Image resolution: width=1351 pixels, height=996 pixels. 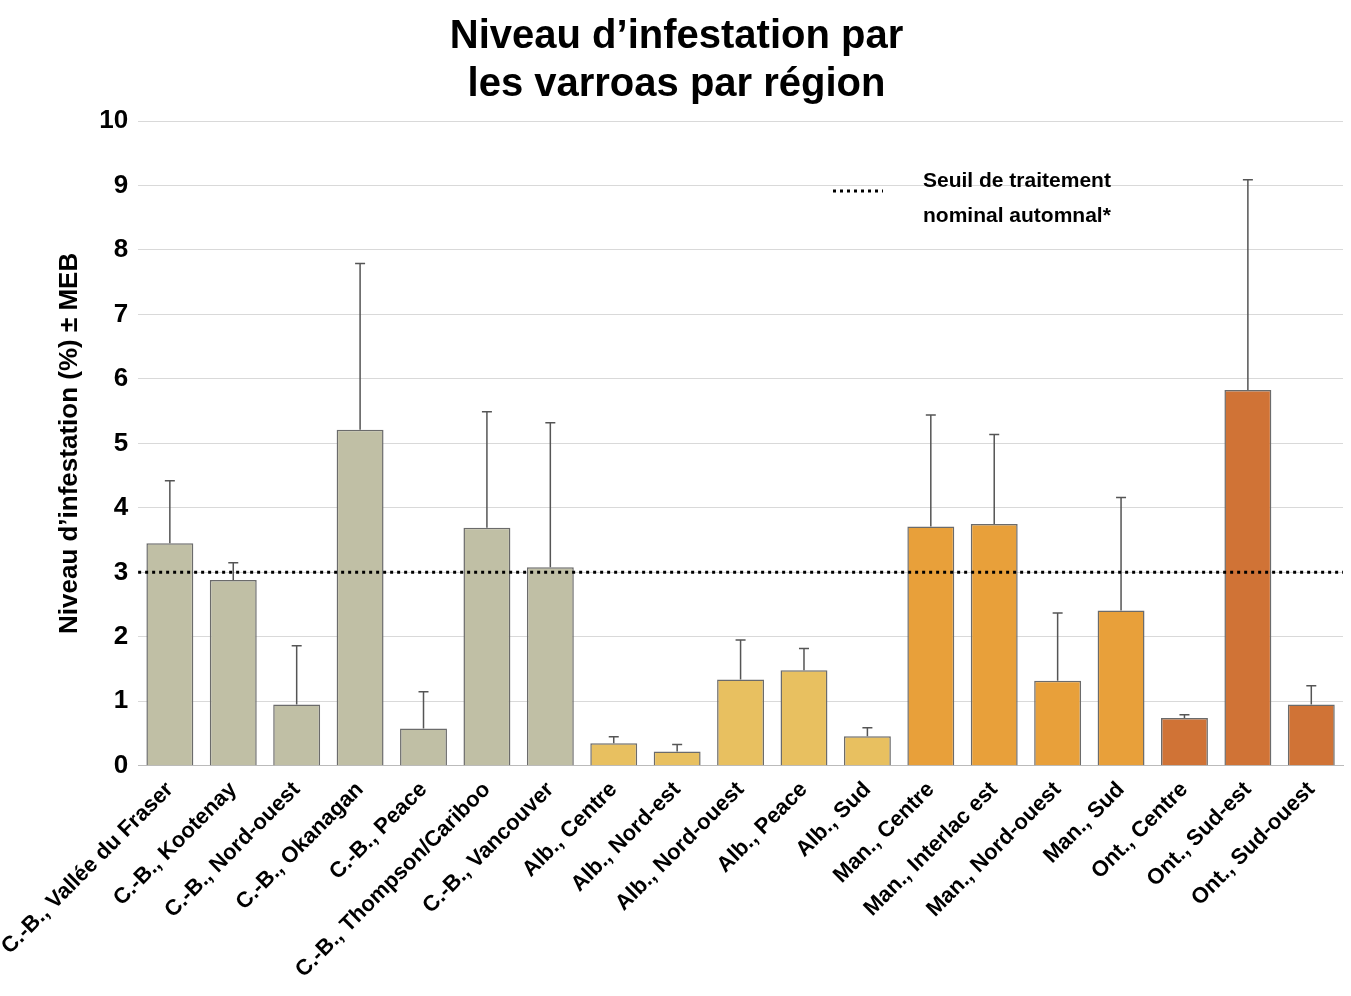 What do you see at coordinates (121, 248) in the screenshot?
I see `y-tick-label: 8` at bounding box center [121, 248].